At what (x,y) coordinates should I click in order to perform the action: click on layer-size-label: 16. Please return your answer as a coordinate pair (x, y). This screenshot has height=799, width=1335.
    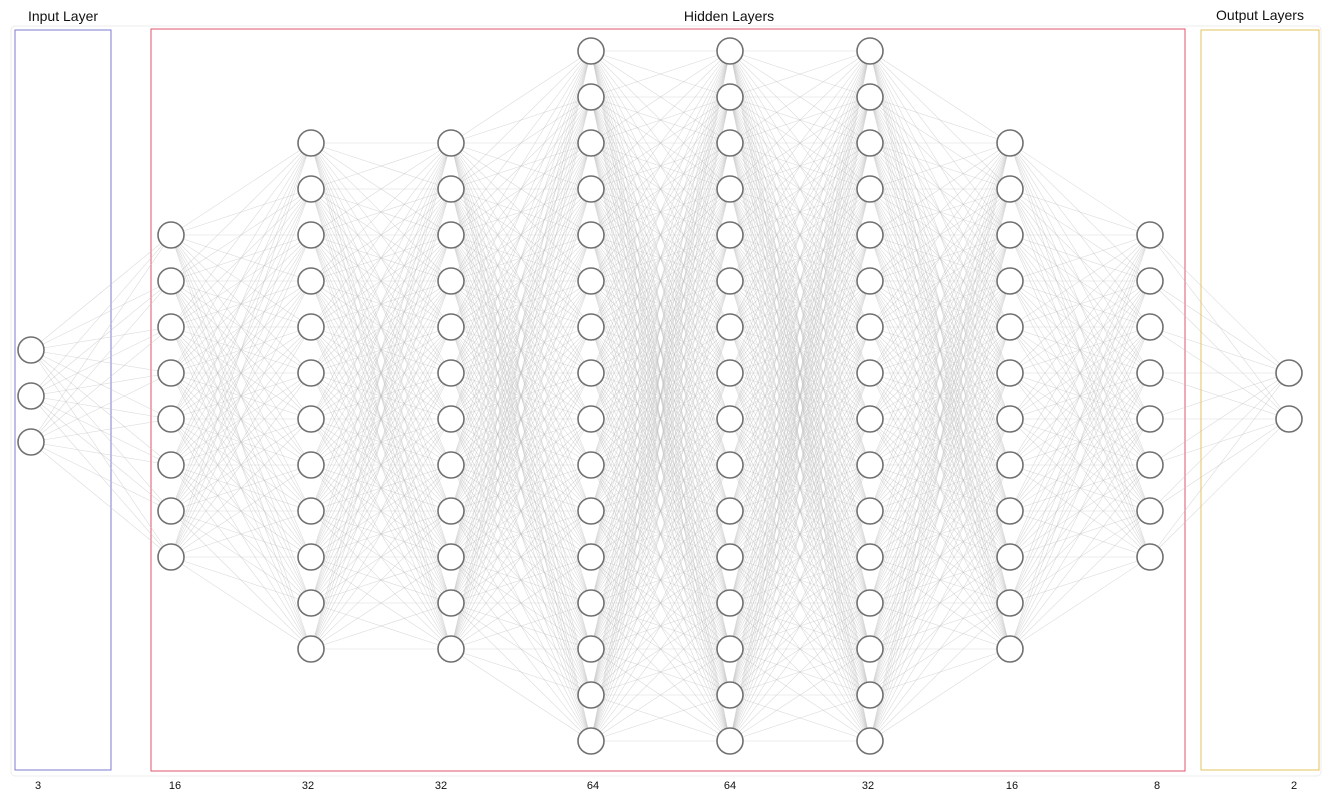
    Looking at the image, I should click on (175, 786).